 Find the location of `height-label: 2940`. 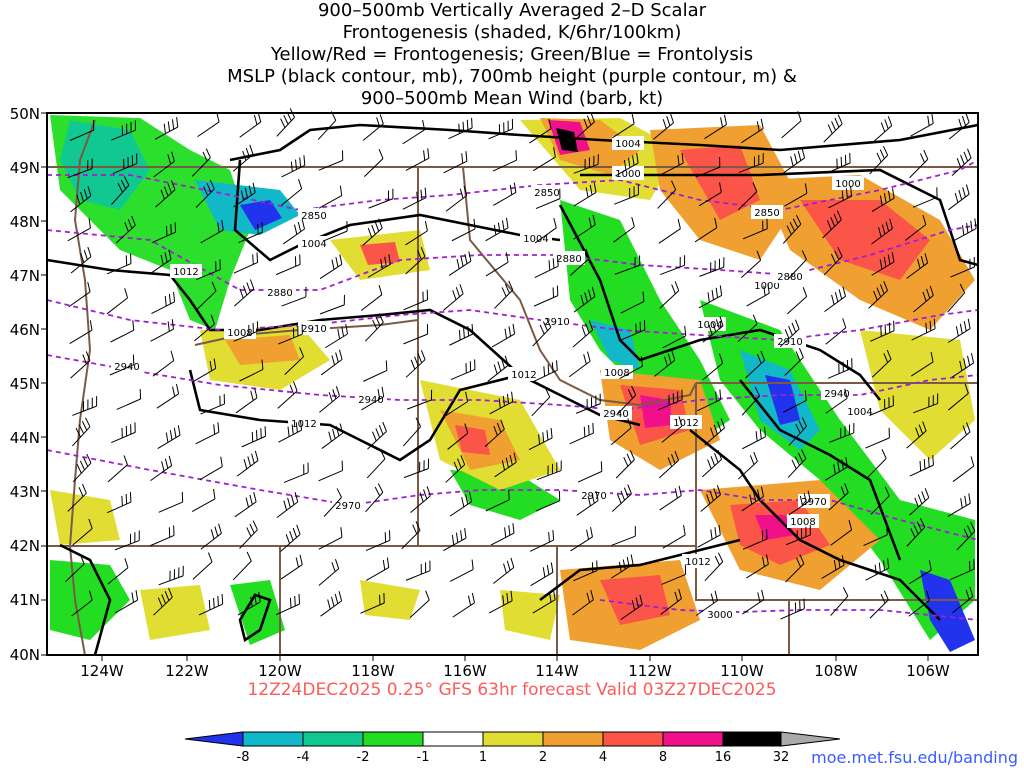

height-label: 2940 is located at coordinates (127, 366).